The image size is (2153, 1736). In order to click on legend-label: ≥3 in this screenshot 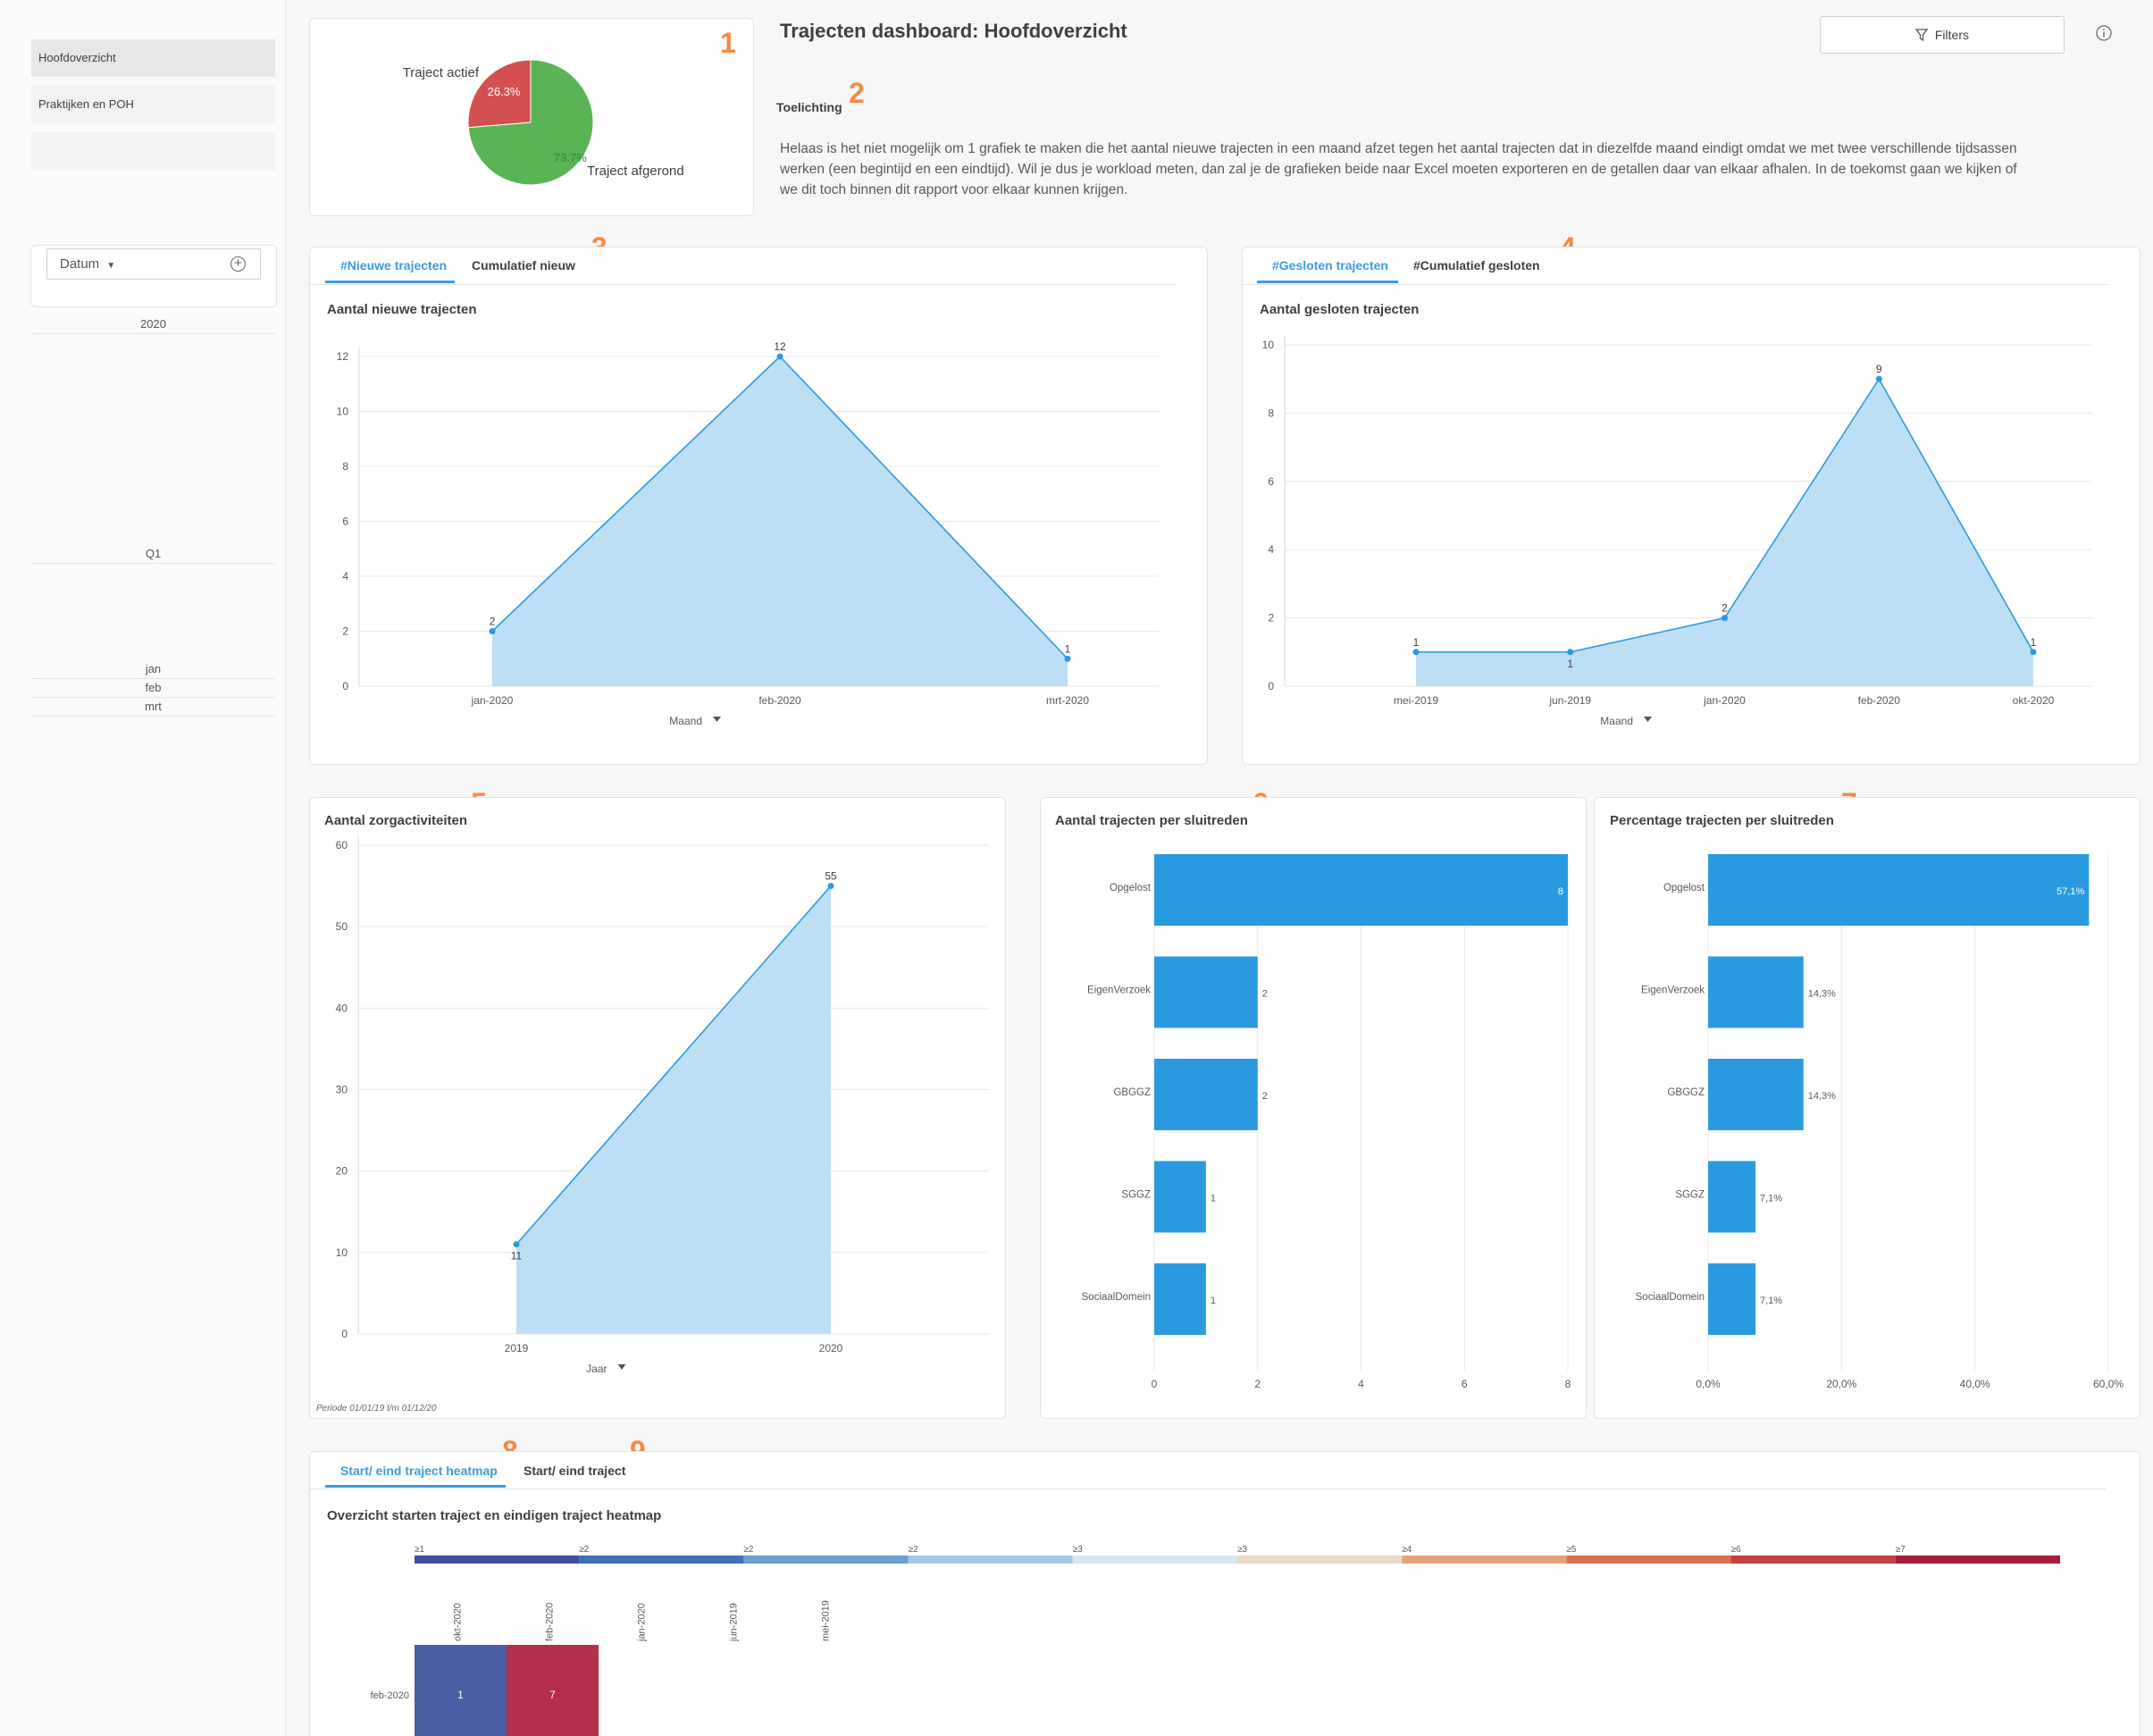, I will do `click(1078, 1550)`.